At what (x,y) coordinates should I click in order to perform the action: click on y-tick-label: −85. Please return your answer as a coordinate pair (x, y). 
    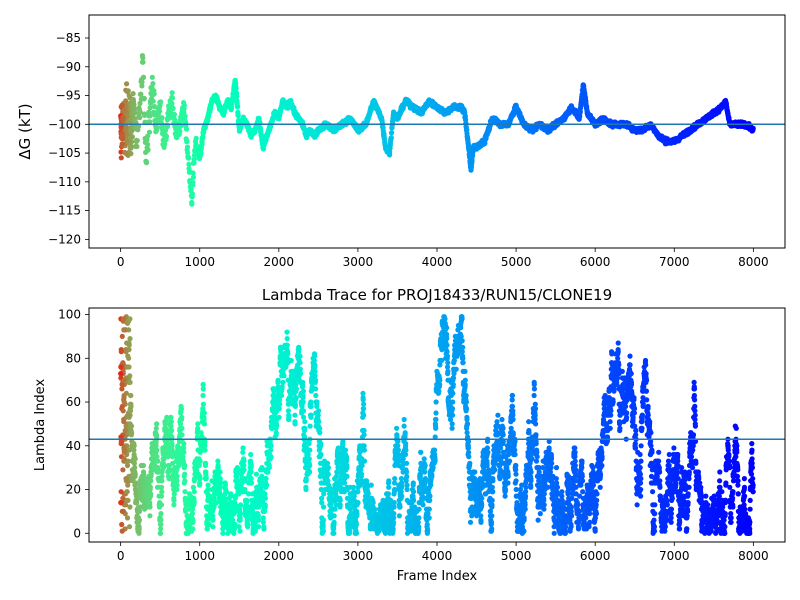
    Looking at the image, I should click on (68, 38).